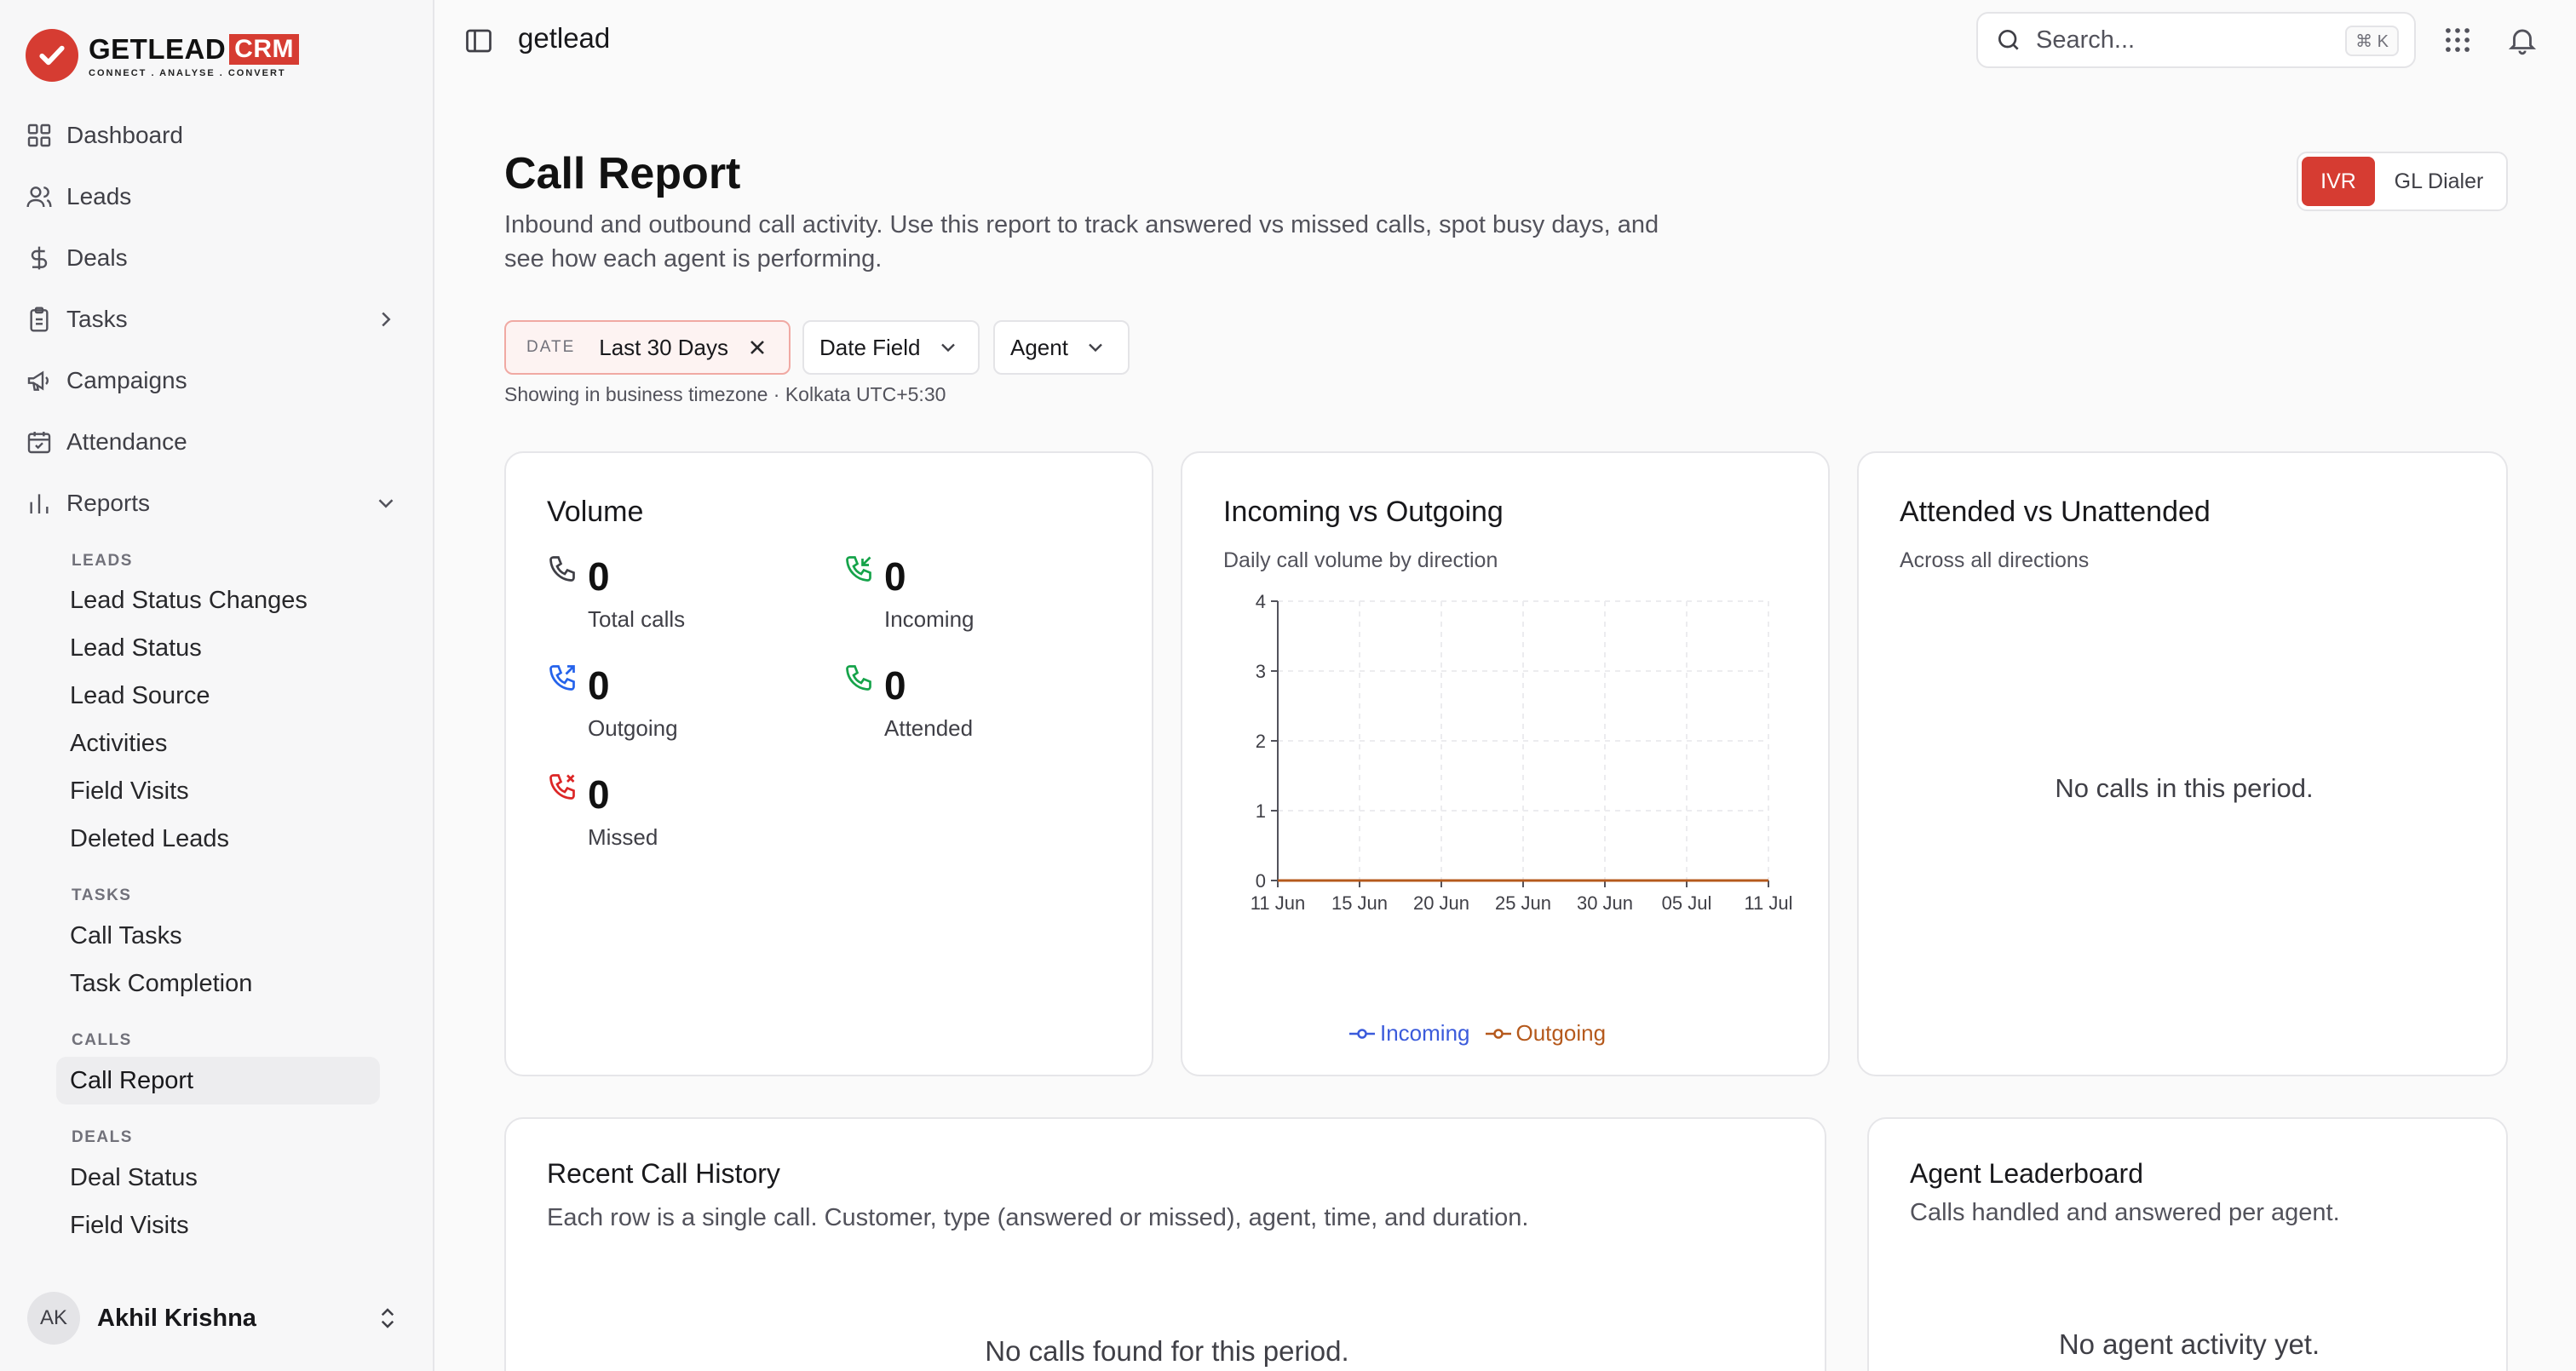  Describe the element at coordinates (2189, 1344) in the screenshot. I see `empty-state: No agent activity yet.` at that location.